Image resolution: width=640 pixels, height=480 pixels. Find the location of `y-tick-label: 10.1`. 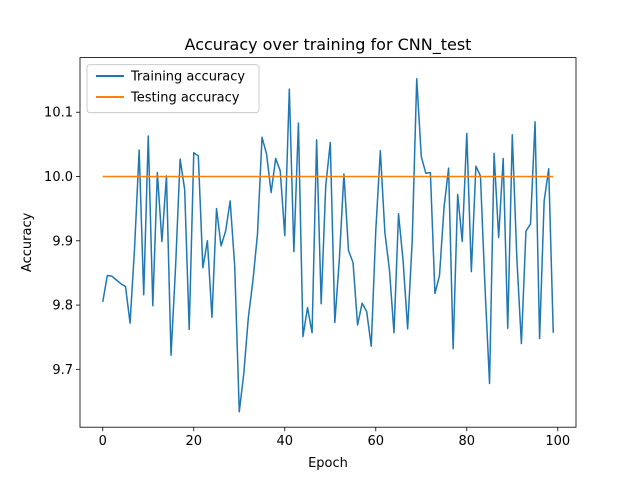

y-tick-label: 10.1 is located at coordinates (58, 113).